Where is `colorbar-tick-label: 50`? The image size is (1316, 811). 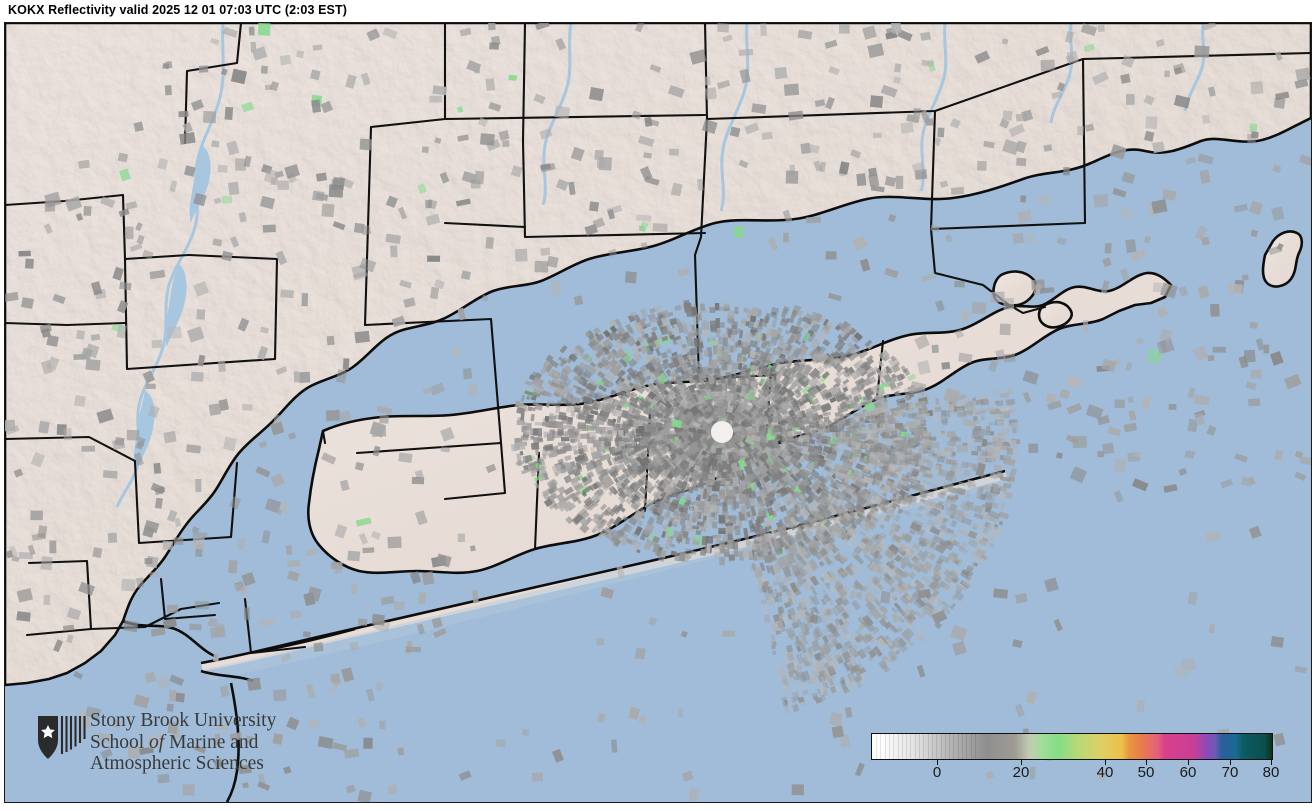
colorbar-tick-label: 50 is located at coordinates (1146, 772).